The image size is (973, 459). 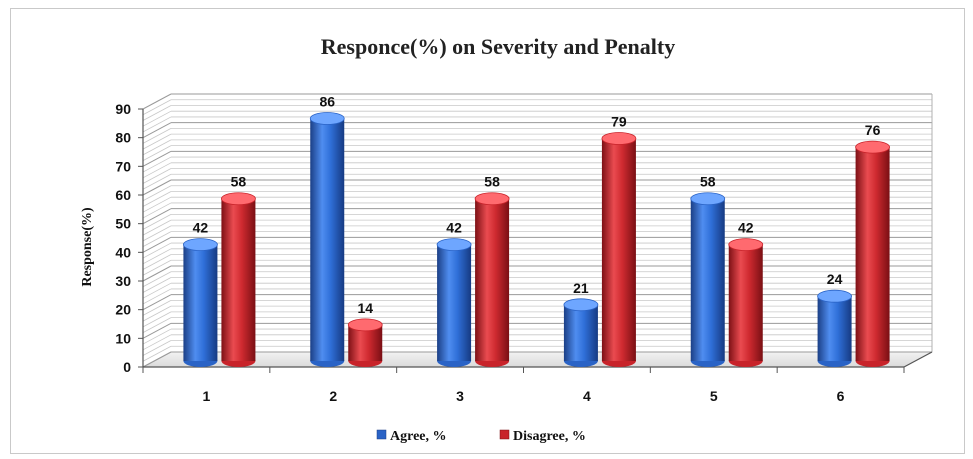 I want to click on legend-label-agree: Agree, %, so click(x=418, y=436).